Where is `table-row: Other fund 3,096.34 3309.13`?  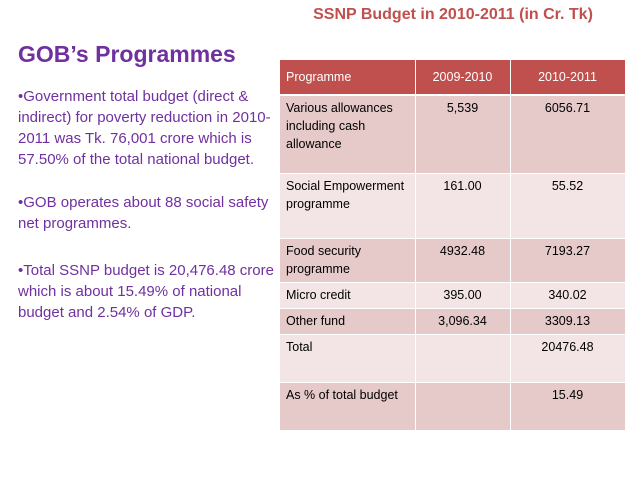
table-row: Other fund 3,096.34 3309.13 is located at coordinates (453, 321).